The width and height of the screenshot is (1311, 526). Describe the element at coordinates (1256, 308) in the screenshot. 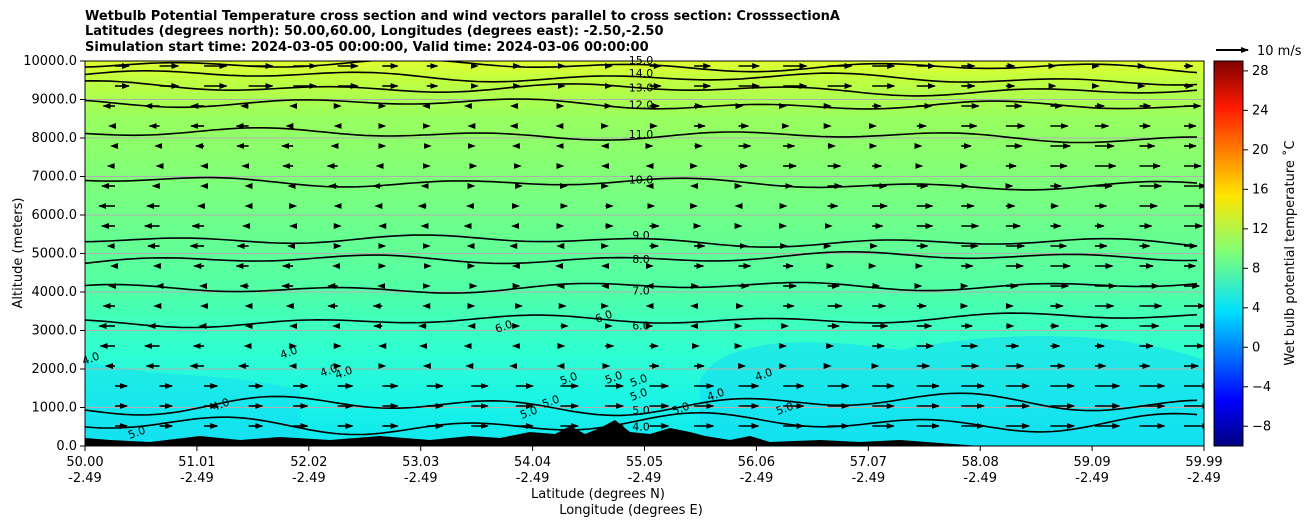

I see `colorbar-tick-label: 4` at that location.